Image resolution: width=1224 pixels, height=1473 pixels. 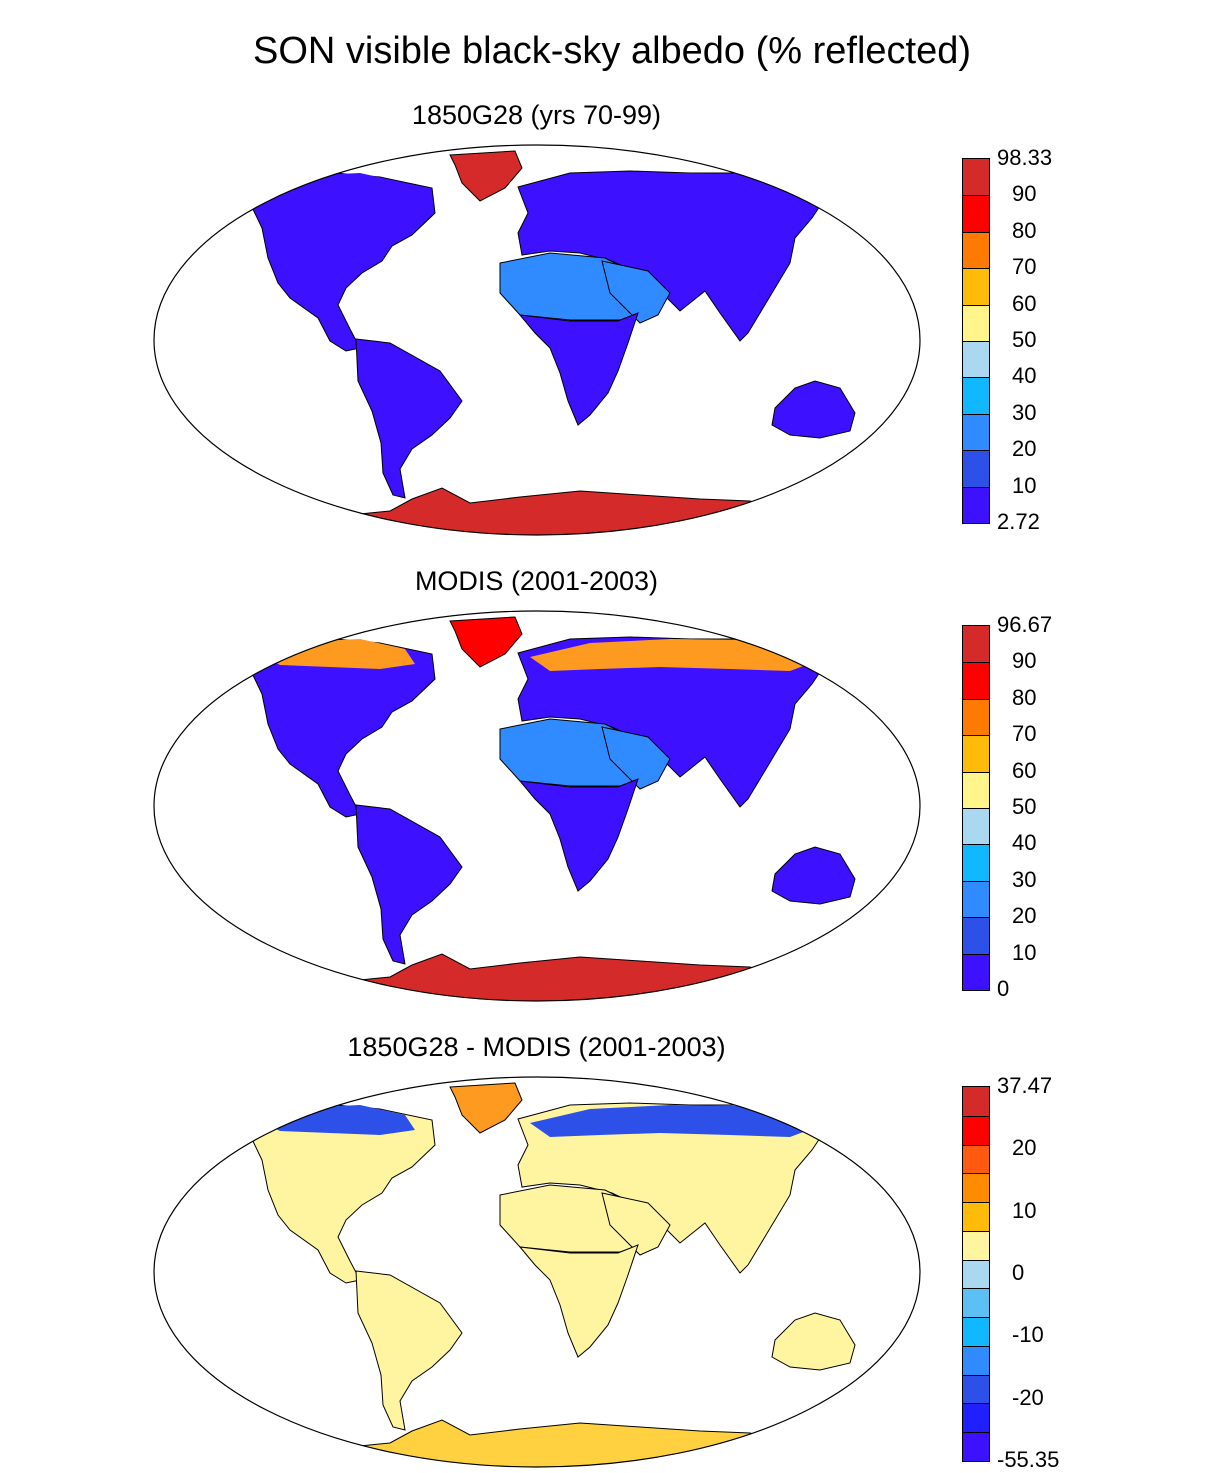 I want to click on colorbar-tick-label: 98.33, so click(x=1025, y=157).